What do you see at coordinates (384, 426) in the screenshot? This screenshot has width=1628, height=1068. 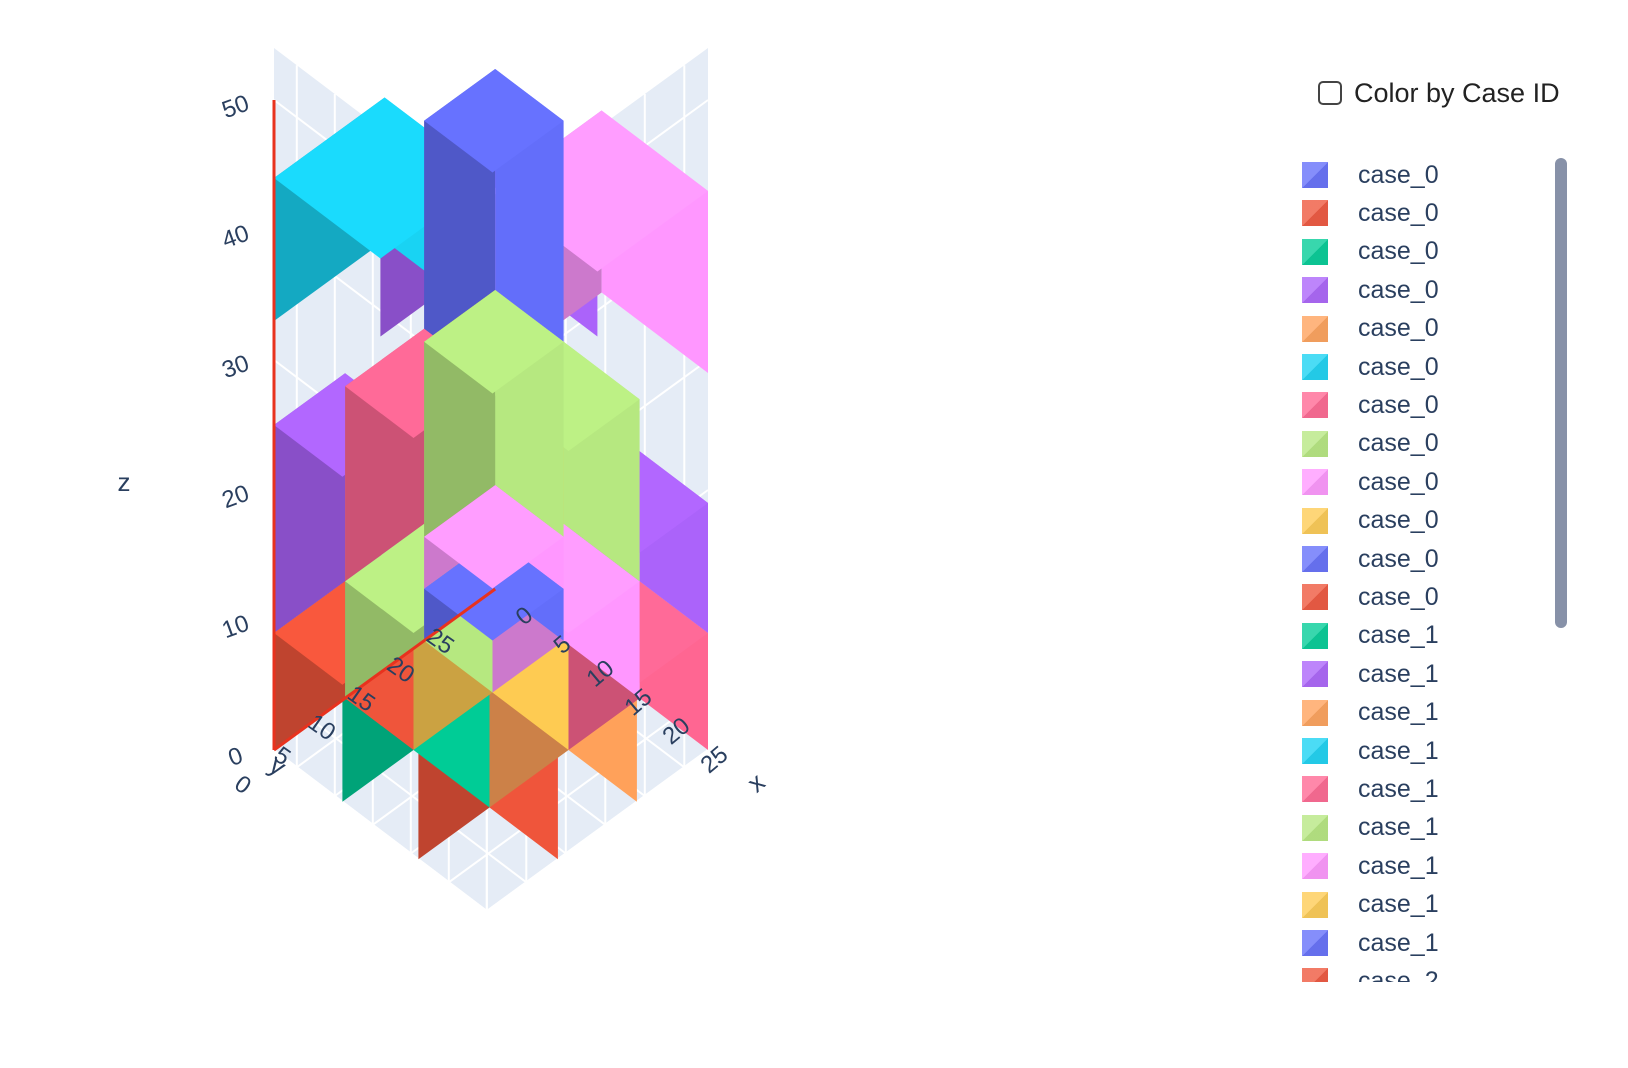 I see `highlight-line-layer` at bounding box center [384, 426].